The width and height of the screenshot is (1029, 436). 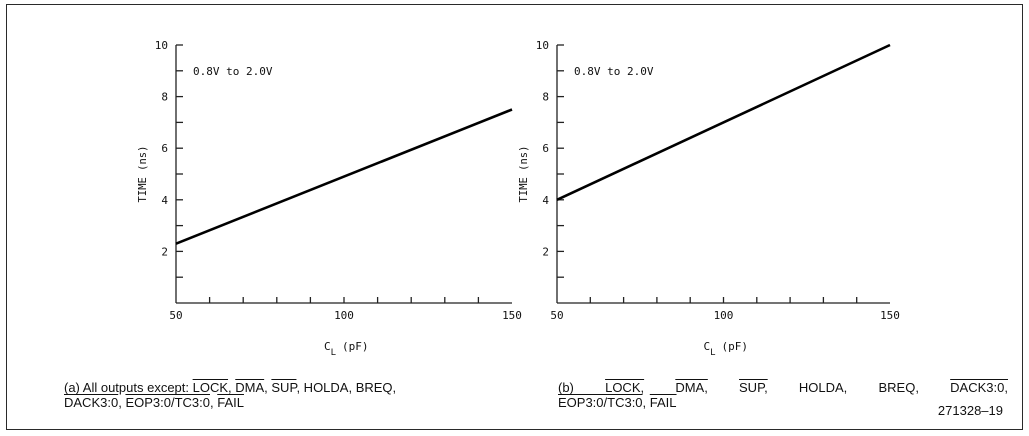 What do you see at coordinates (210, 387) in the screenshot?
I see `caption-a-lock: LOCK` at bounding box center [210, 387].